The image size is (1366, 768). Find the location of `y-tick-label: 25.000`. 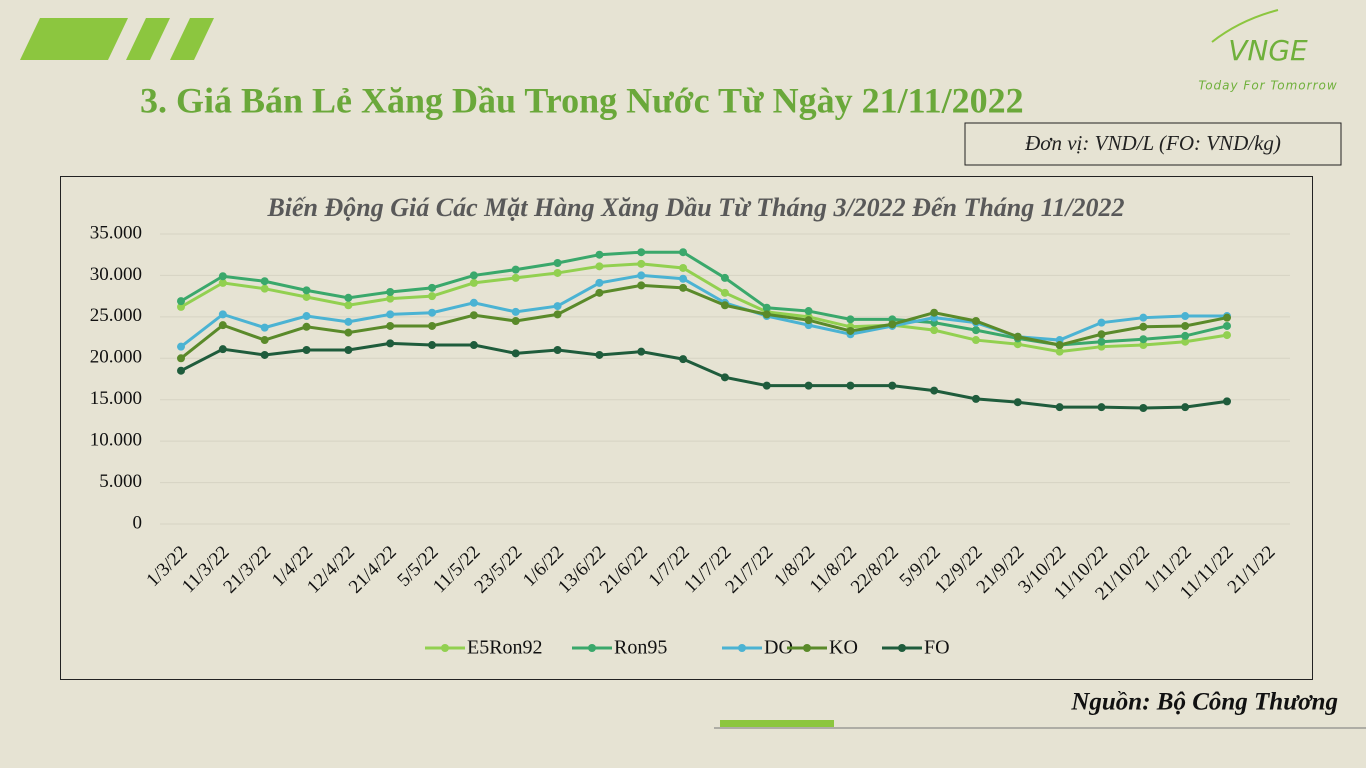

y-tick-label: 25.000 is located at coordinates (116, 315).